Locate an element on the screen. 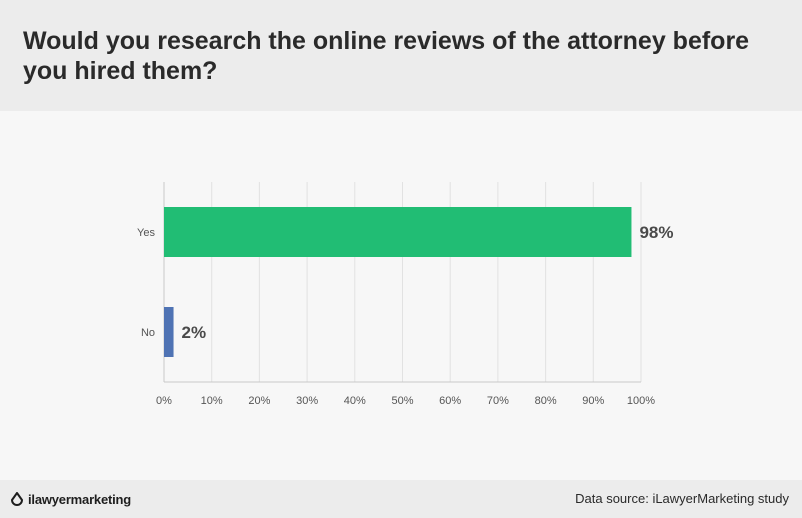 Image resolution: width=802 pixels, height=518 pixels. data-label: 2% is located at coordinates (194, 332).